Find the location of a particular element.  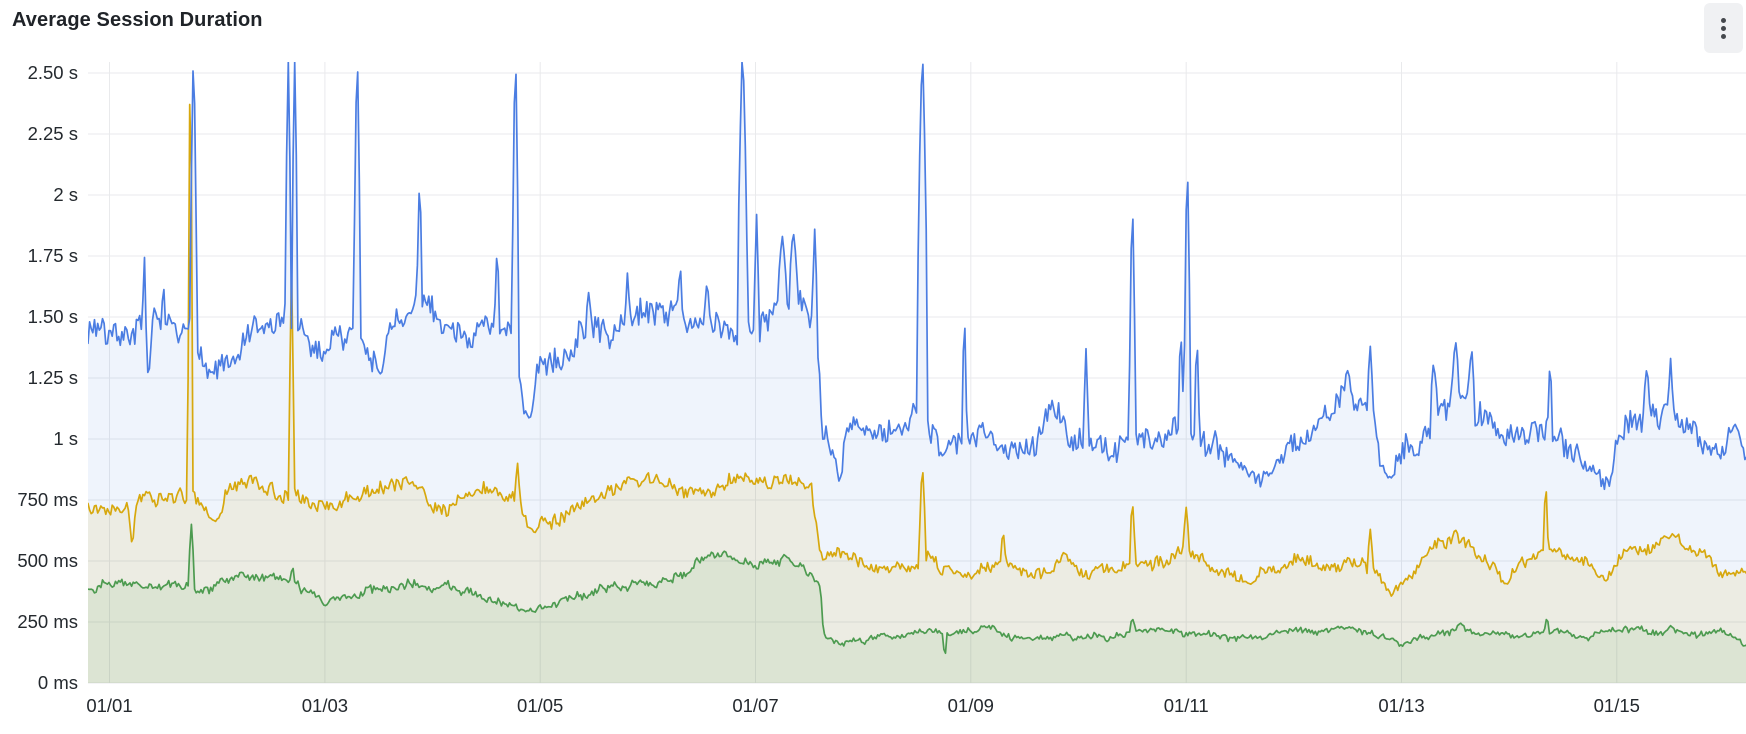

kebab-menu-icon is located at coordinates (1723, 28).